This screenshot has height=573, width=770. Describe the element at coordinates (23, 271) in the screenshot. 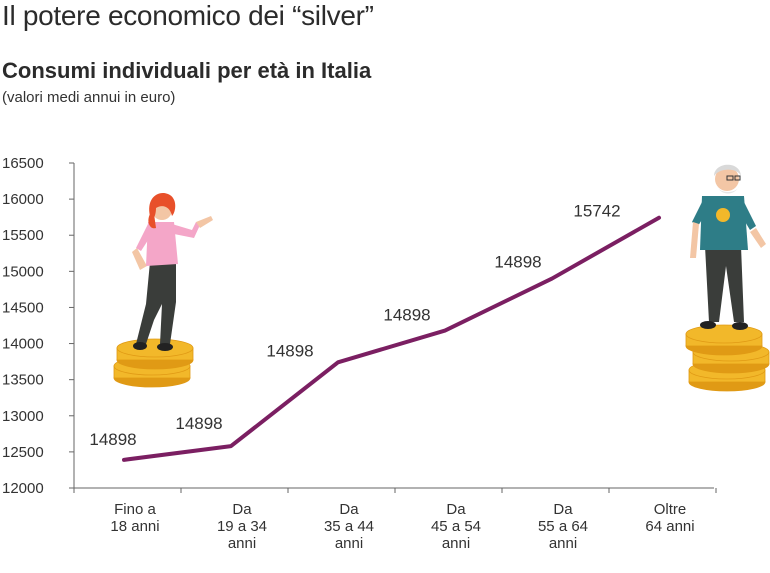

I see `y-tick-label: 15000` at that location.